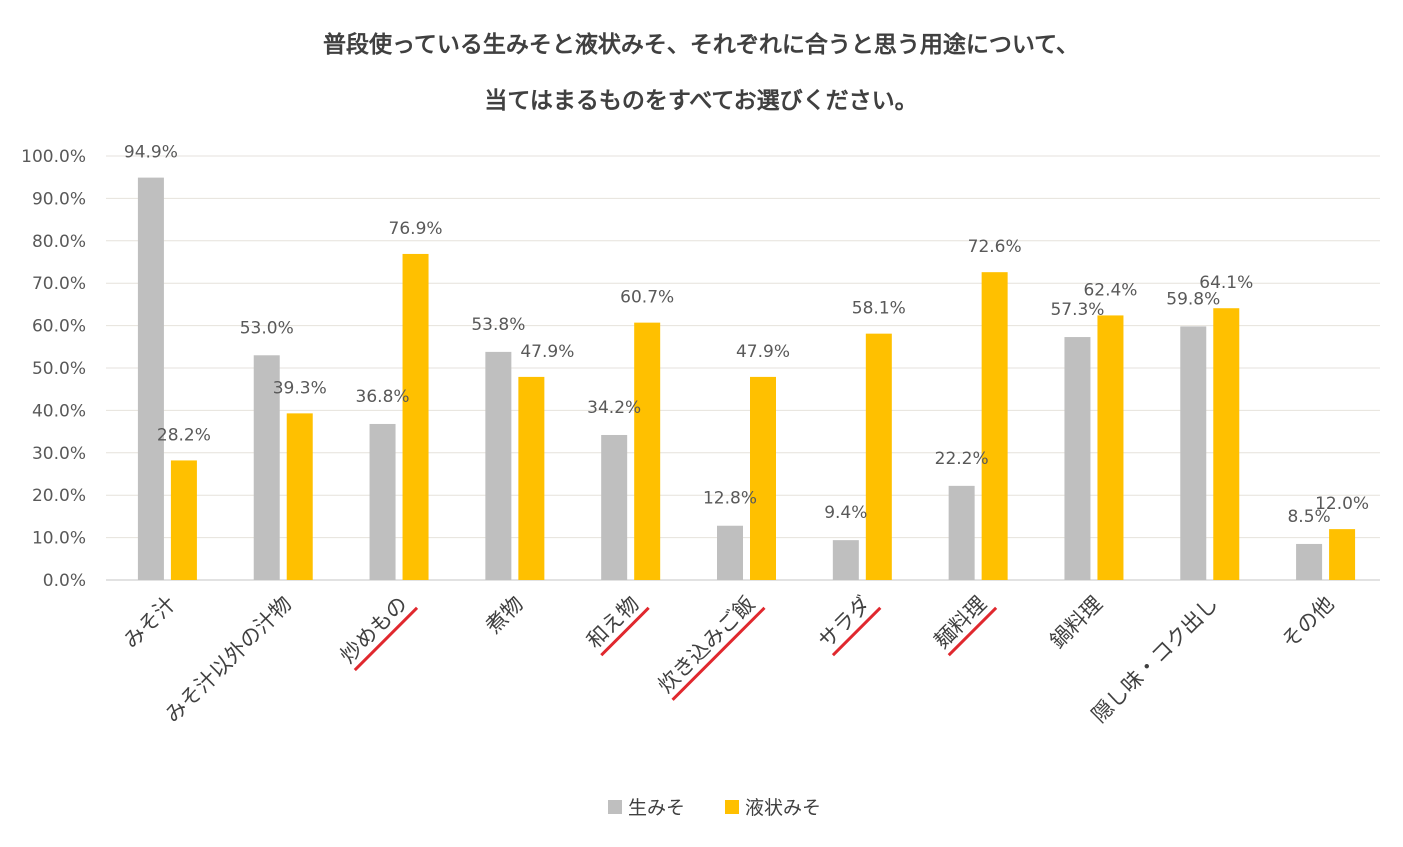  Describe the element at coordinates (1226, 283) in the screenshot. I see `data-label-liquid-miso: 64.1%` at that location.